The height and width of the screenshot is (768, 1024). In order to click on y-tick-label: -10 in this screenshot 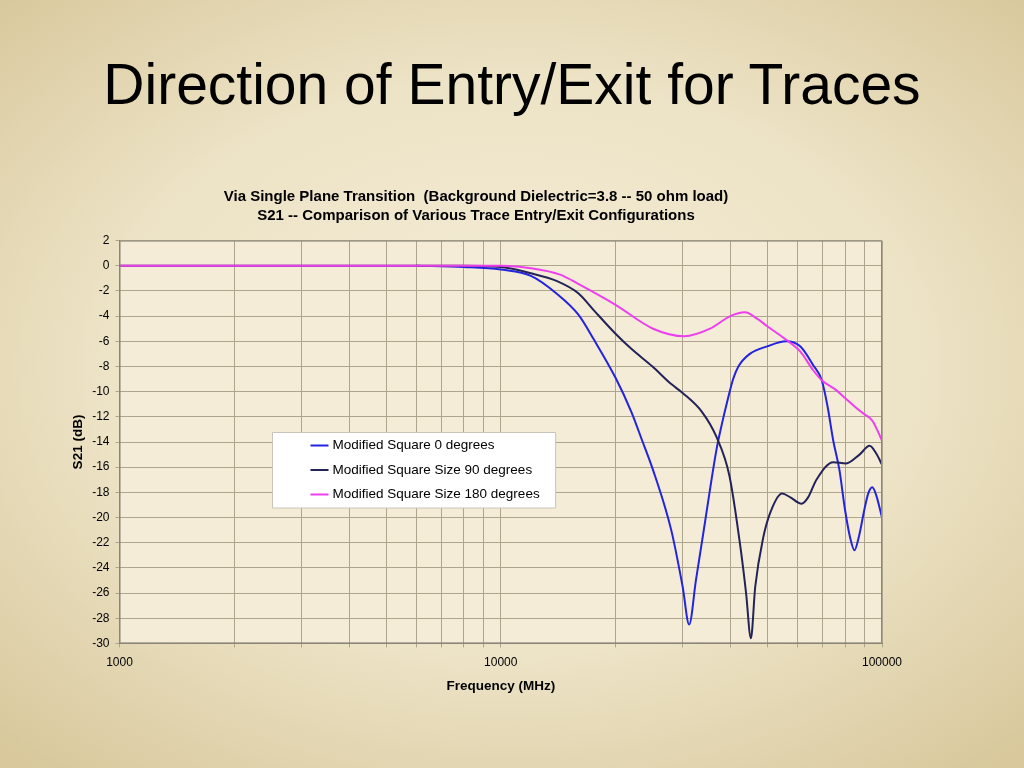, I will do `click(101, 390)`.